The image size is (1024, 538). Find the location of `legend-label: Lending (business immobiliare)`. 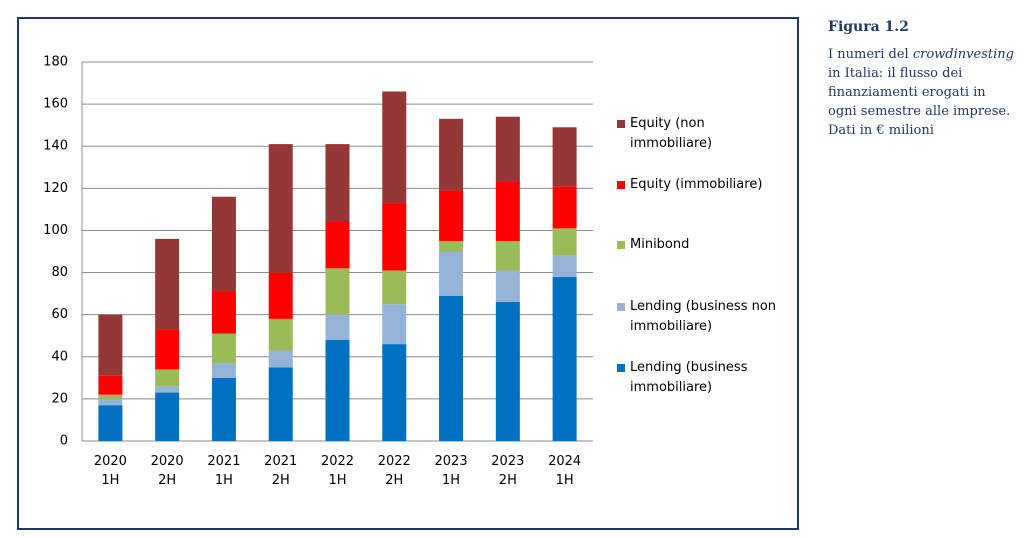

legend-label: Lending (business immobiliare) is located at coordinates (689, 377).